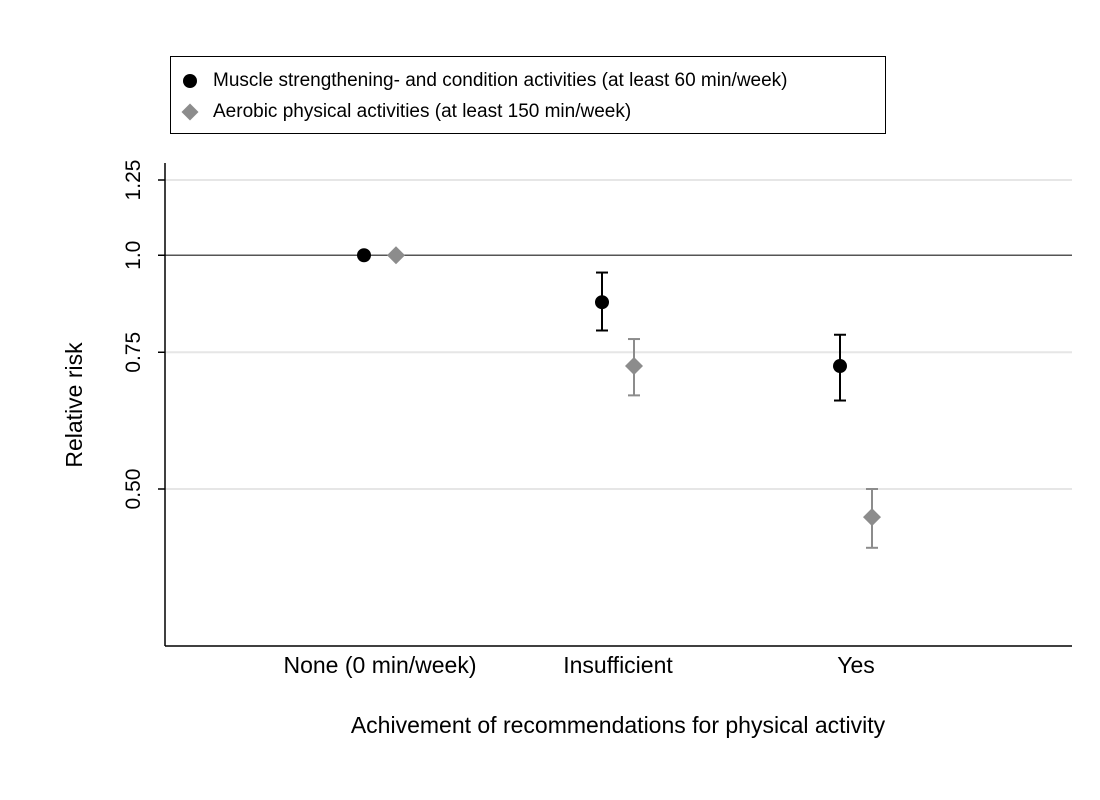  What do you see at coordinates (618, 665) in the screenshot?
I see `x-tick-label: Insufficient` at bounding box center [618, 665].